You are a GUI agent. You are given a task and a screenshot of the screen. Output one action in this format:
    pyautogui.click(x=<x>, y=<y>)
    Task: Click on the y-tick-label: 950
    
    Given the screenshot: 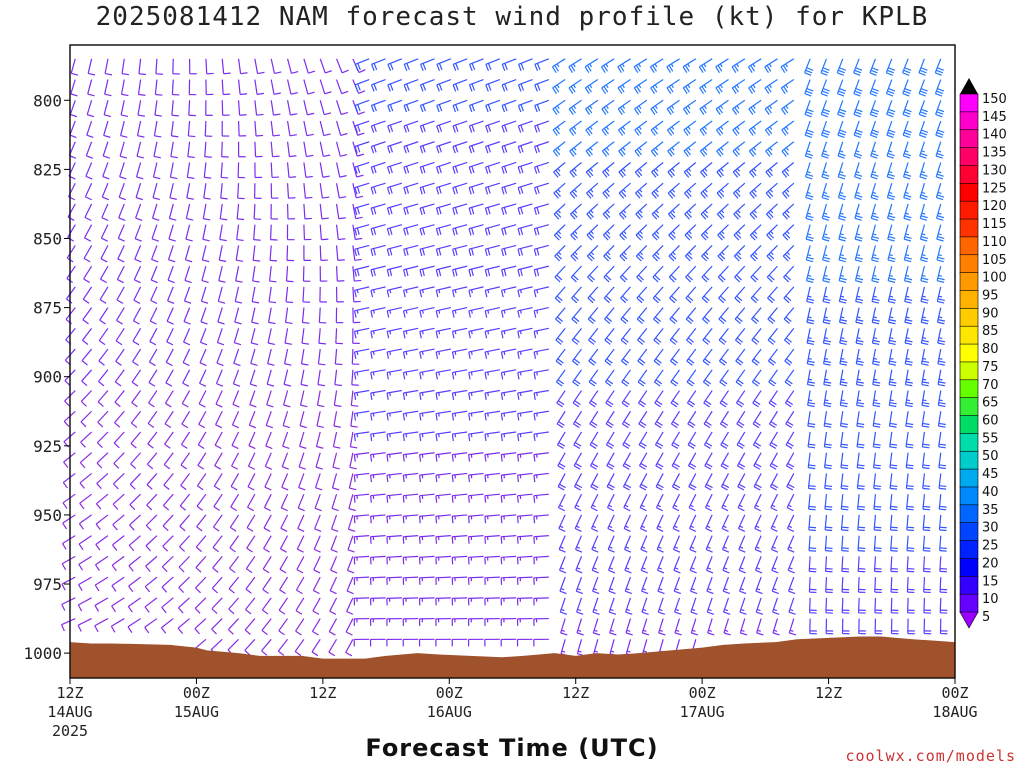 What is the action you would take?
    pyautogui.click(x=47, y=515)
    